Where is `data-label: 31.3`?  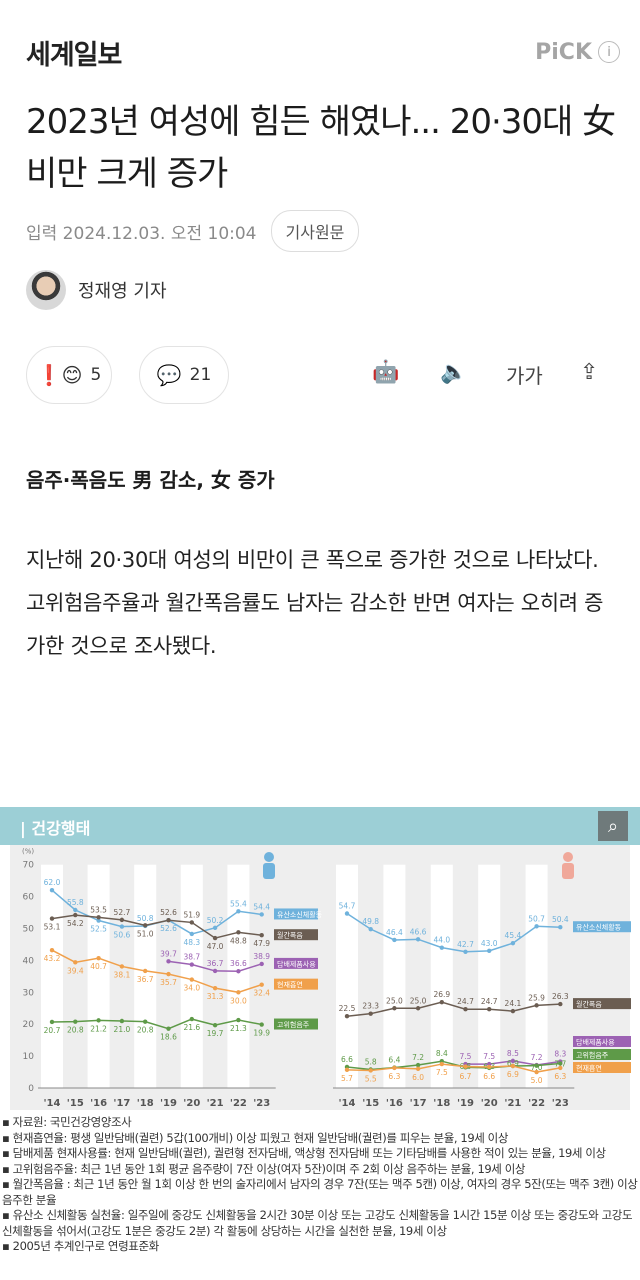
data-label: 31.3 is located at coordinates (215, 996).